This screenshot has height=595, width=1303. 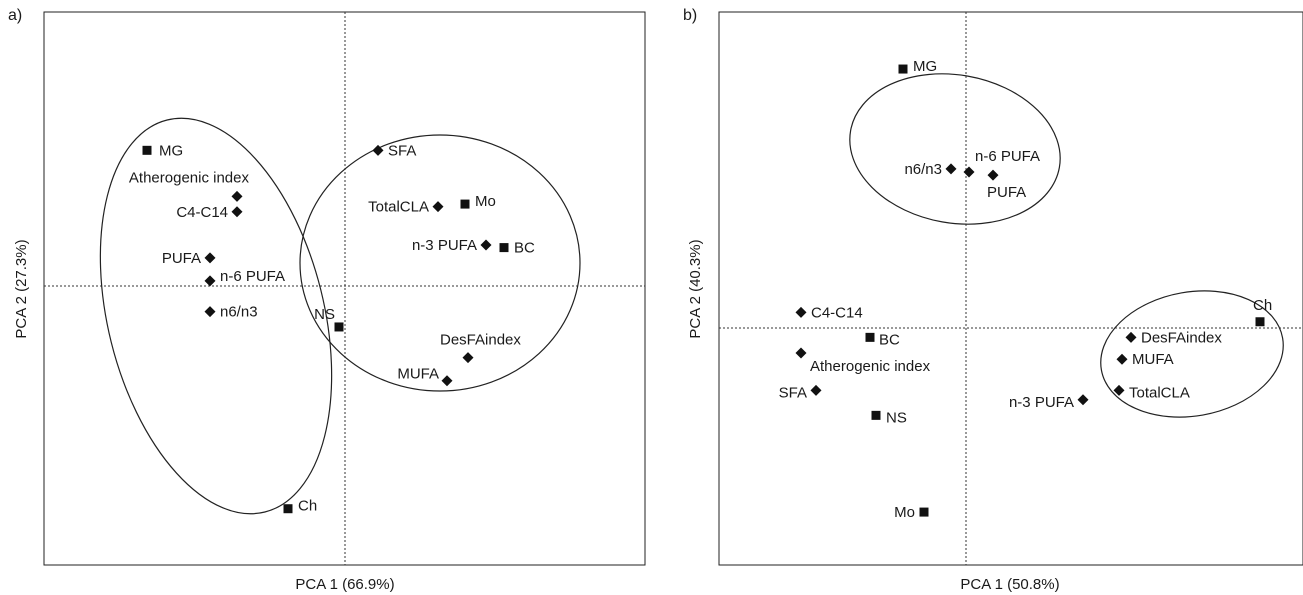 I want to click on point-a-n6-n3, so click(x=210, y=312).